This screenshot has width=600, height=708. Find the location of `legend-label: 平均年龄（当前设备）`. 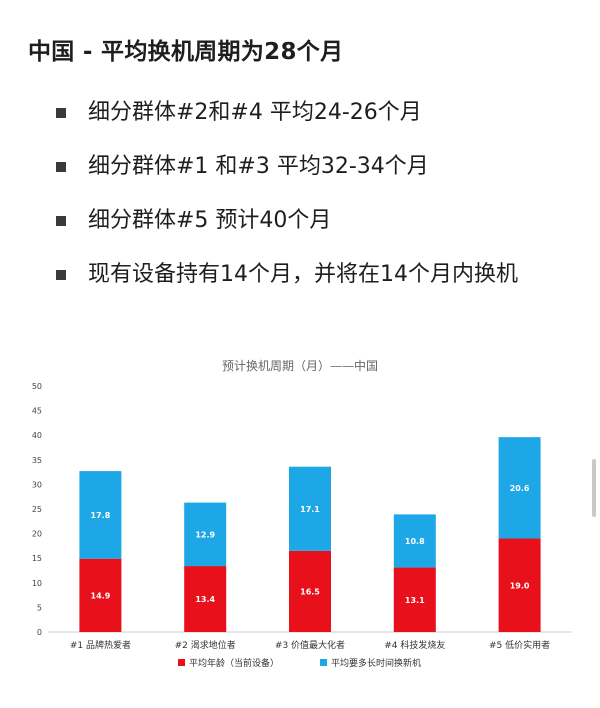

legend-label: 平均年龄（当前设备） is located at coordinates (234, 663).